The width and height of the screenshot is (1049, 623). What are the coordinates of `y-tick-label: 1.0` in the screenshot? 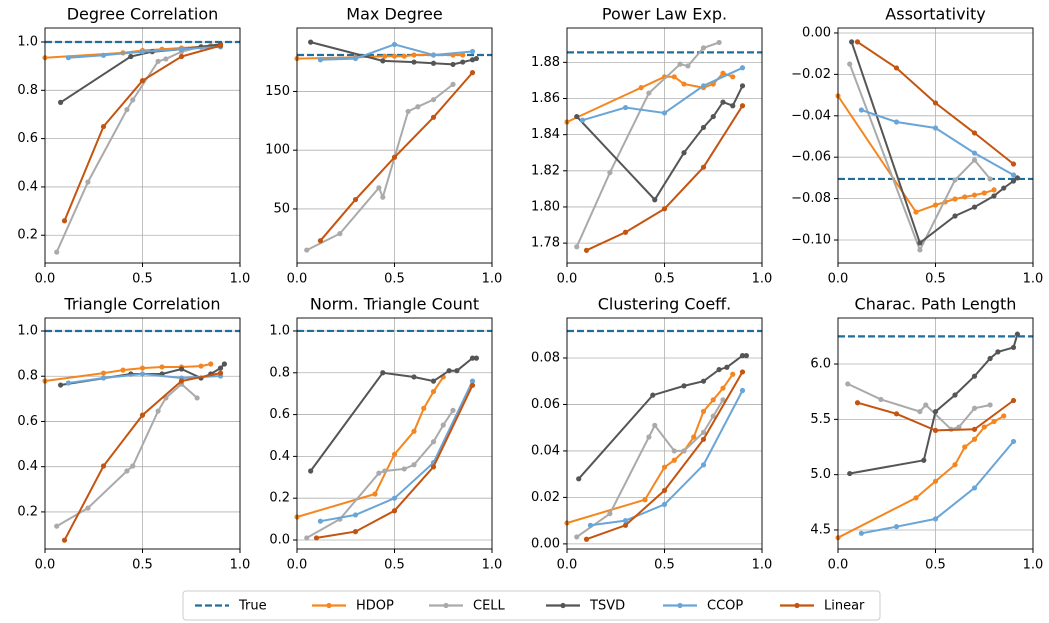 It's located at (27, 331).